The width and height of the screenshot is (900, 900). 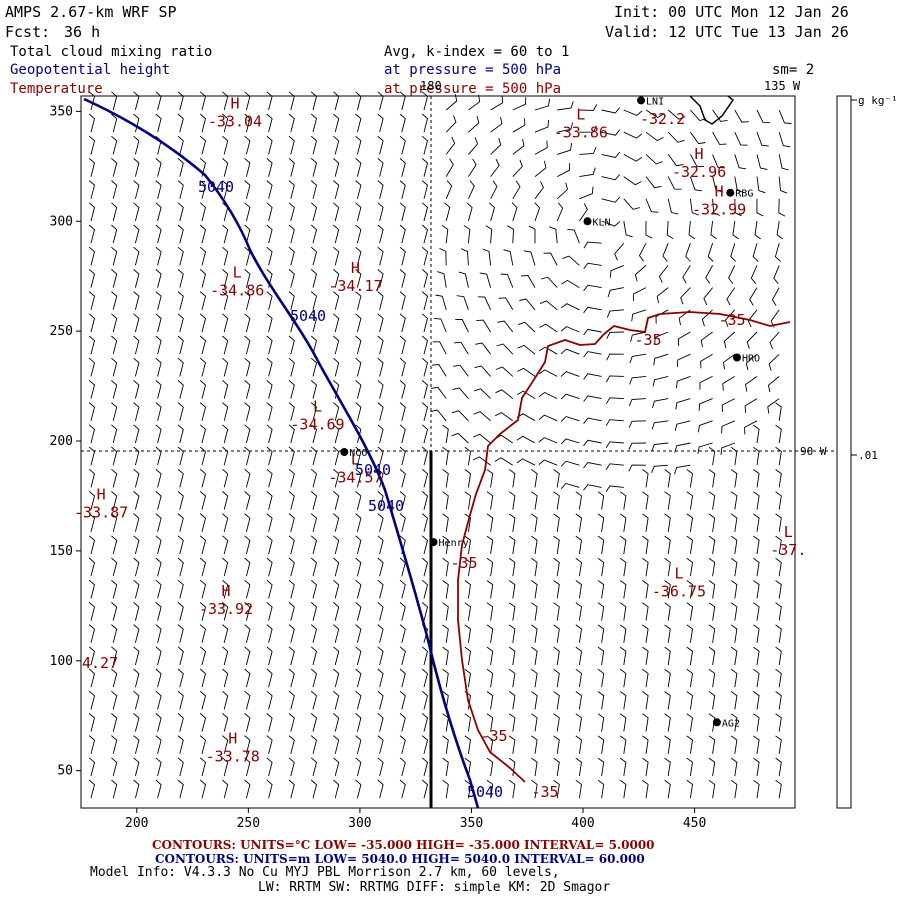 What do you see at coordinates (793, 70) in the screenshot?
I see `smoothing-label: sm= 2` at bounding box center [793, 70].